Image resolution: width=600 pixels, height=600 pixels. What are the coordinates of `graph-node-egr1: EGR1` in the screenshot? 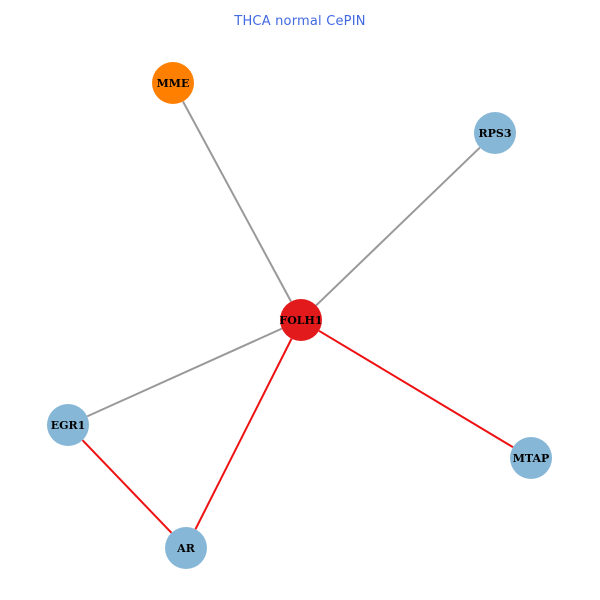 It's located at (68, 425).